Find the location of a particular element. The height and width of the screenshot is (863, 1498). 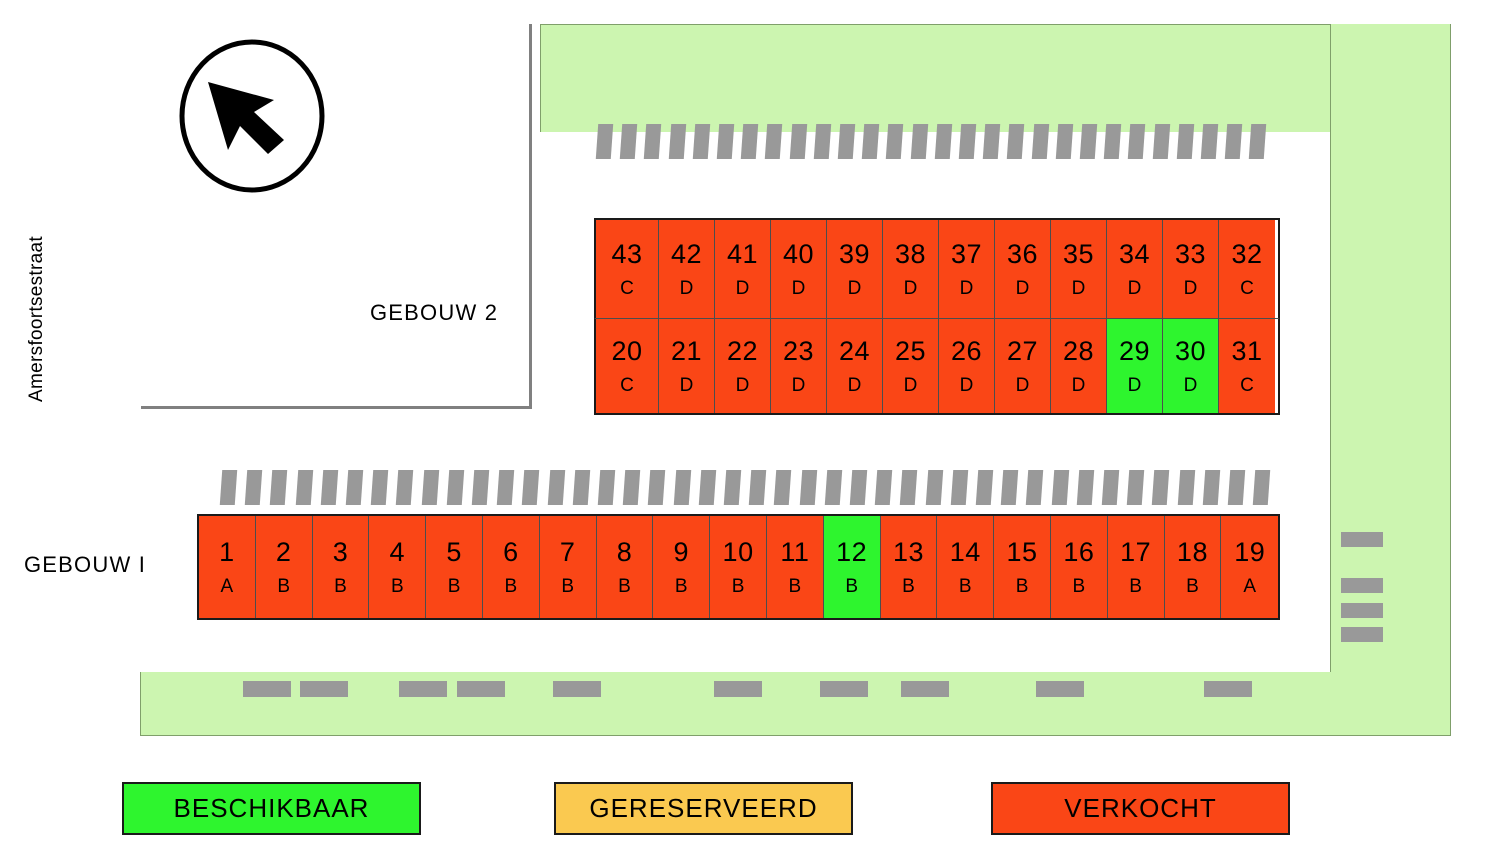

unit-type: A is located at coordinates (1250, 586).